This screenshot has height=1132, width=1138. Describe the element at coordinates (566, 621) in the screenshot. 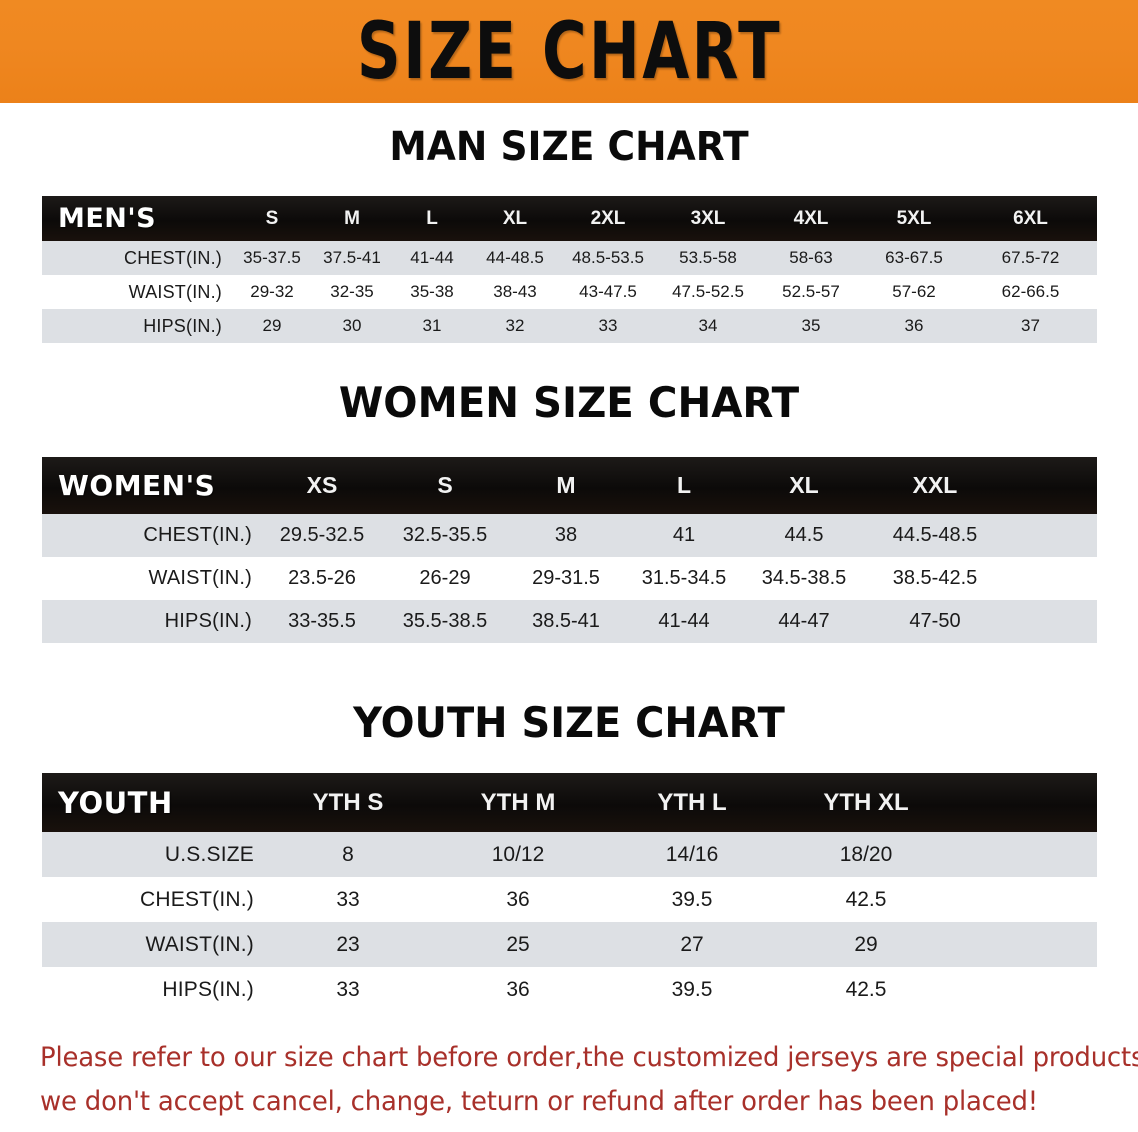

I see `women-cell-2-2: 38.5-41` at that location.